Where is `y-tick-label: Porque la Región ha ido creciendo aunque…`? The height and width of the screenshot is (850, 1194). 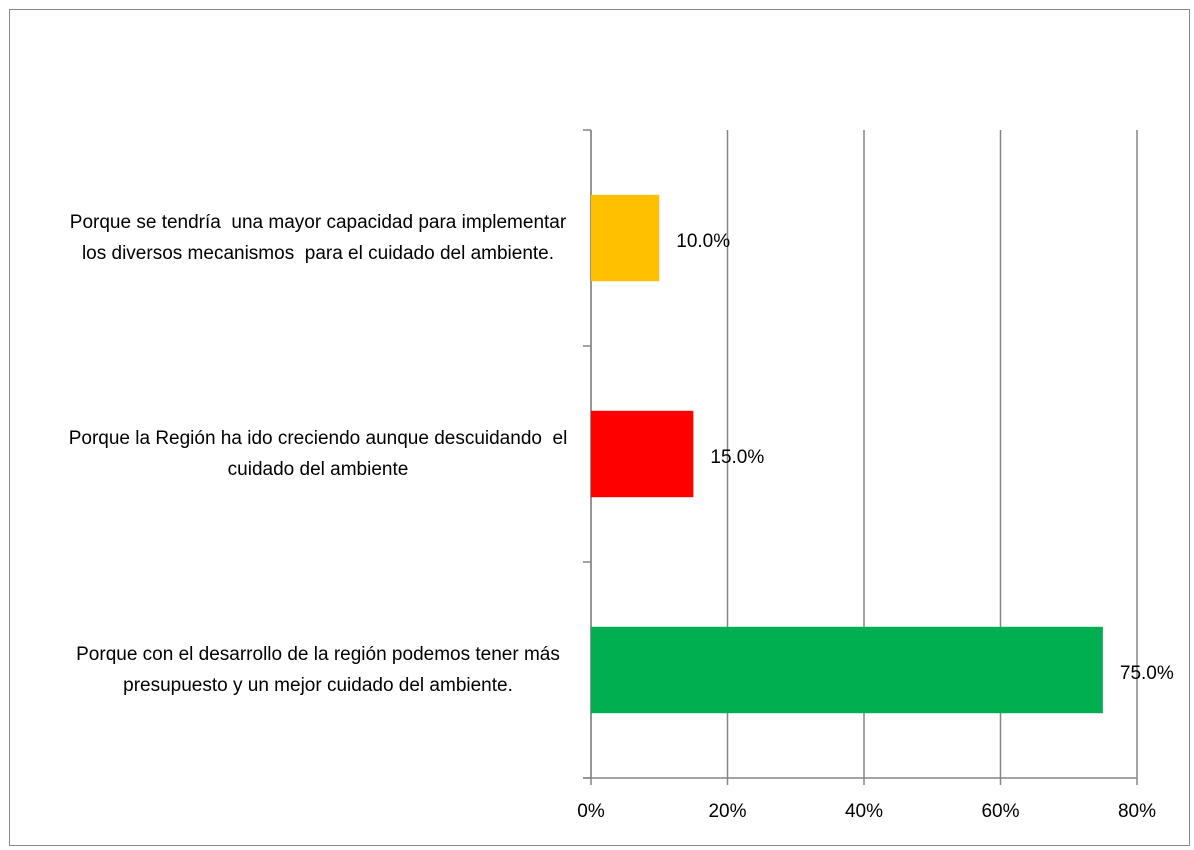
y-tick-label: Porque la Región ha ido creciendo aunque… is located at coordinates (320, 454).